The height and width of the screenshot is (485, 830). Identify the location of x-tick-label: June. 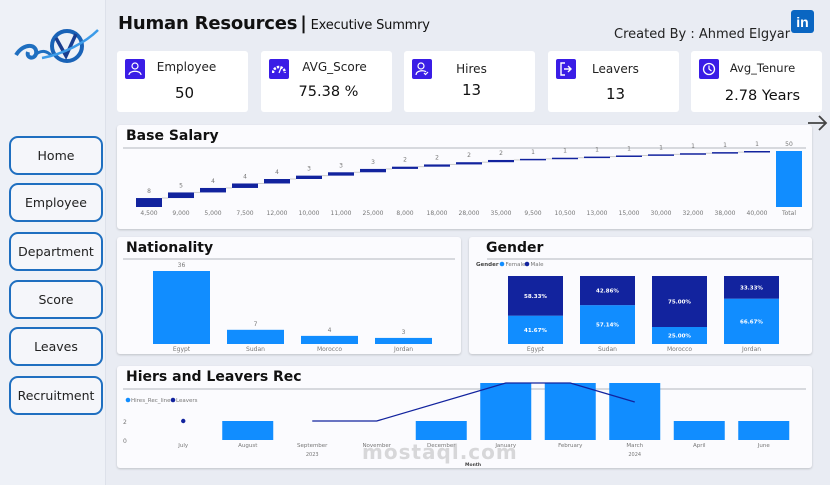
(764, 446).